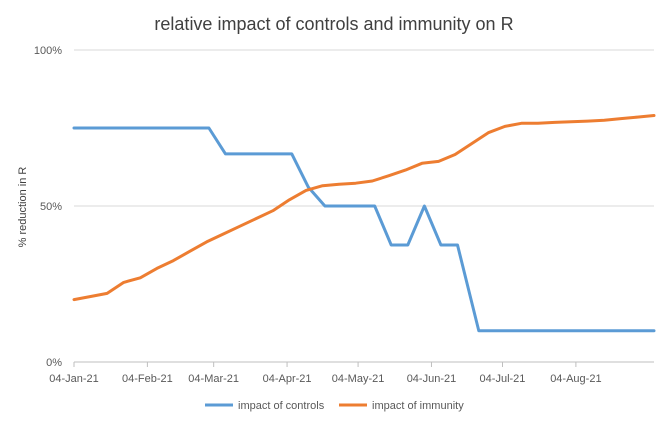  Describe the element at coordinates (358, 379) in the screenshot. I see `x-tick-label: 04-May-21` at that location.